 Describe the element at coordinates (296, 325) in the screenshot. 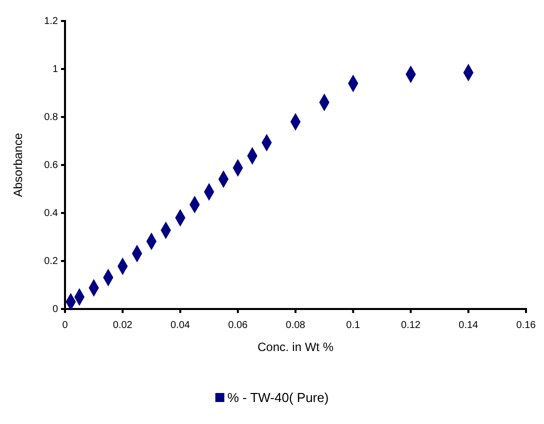

I see `x-tick-label: 0.08` at that location.